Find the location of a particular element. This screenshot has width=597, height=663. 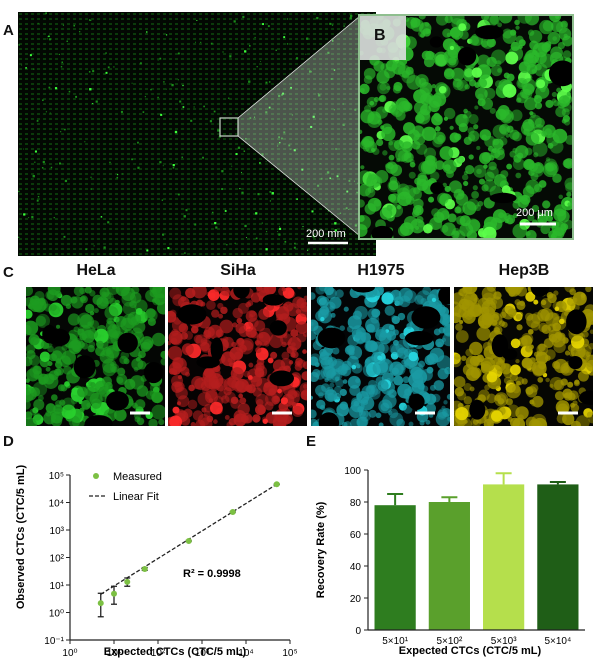

d-xlabel: Expected CTCs (CTC/5 mL) is located at coordinates (175, 652).